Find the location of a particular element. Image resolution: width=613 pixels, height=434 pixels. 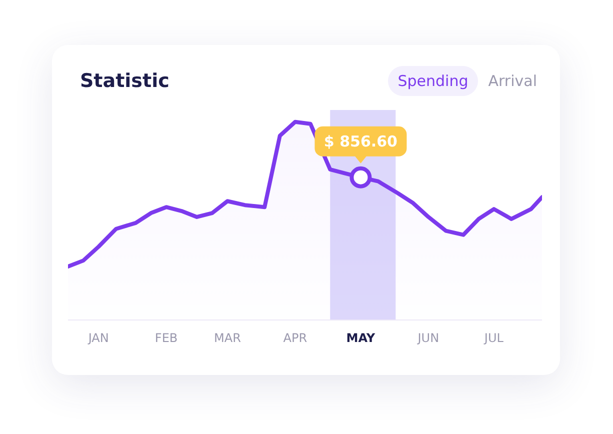

x-tick-label: APR is located at coordinates (295, 338).